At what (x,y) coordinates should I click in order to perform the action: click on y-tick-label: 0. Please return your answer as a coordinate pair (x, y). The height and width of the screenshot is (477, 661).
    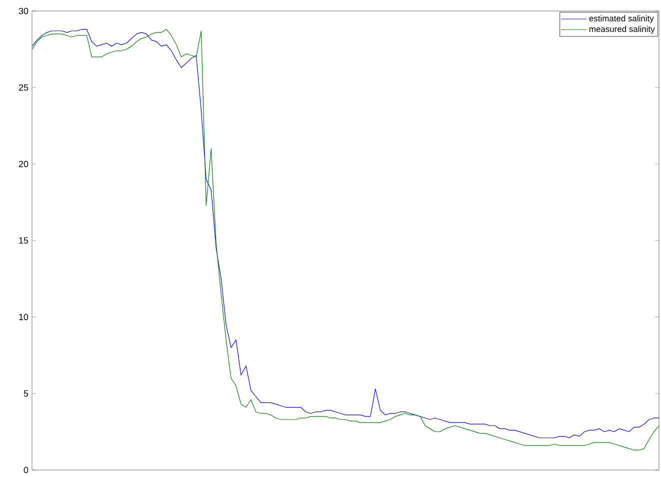
    Looking at the image, I should click on (26, 470).